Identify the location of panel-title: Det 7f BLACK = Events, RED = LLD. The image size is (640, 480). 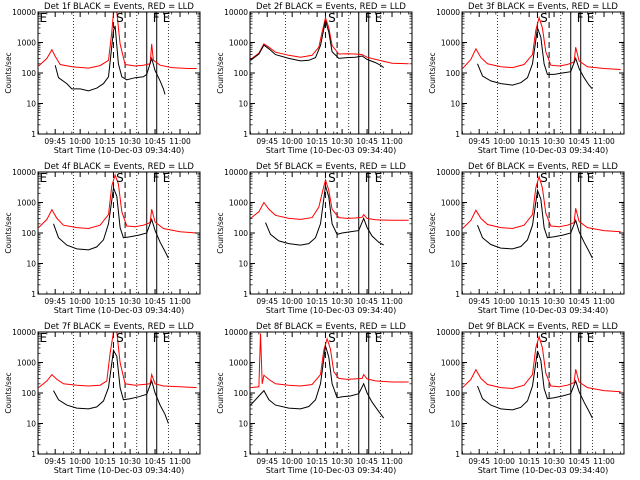
(119, 327).